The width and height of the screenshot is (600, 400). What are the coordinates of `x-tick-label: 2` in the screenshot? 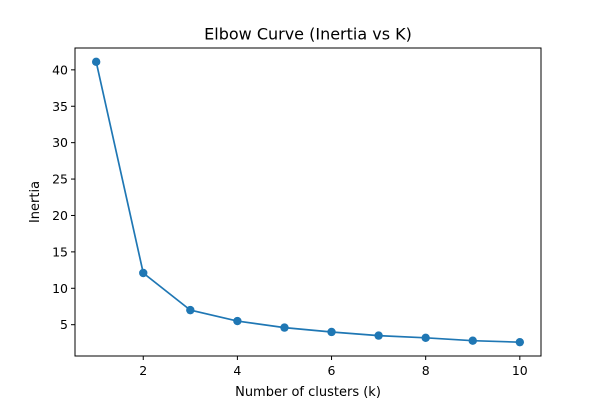 It's located at (143, 370).